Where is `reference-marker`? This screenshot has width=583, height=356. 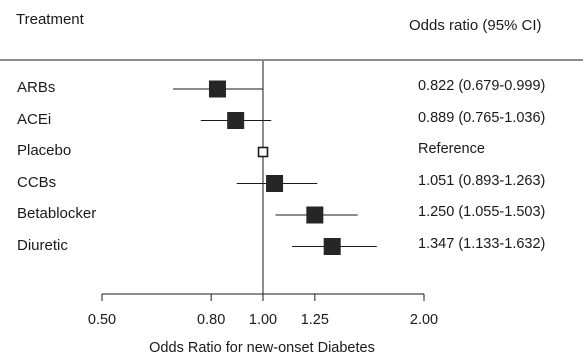 reference-marker is located at coordinates (263, 152).